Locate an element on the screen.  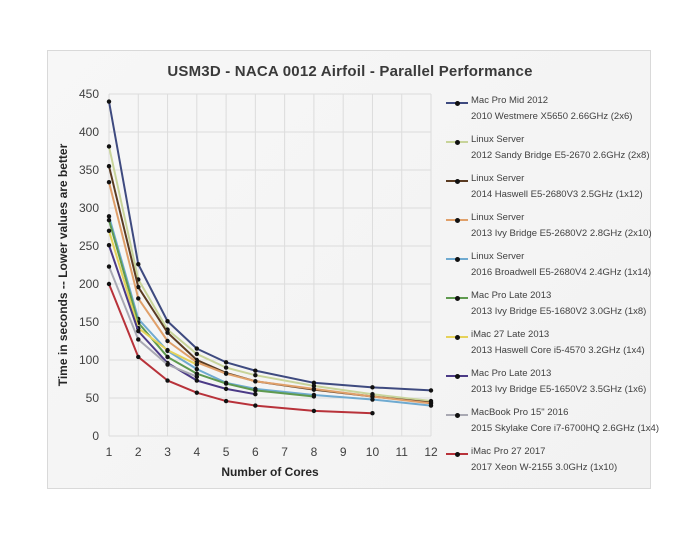
legend-name: Mac Pro Mid 2012 is located at coordinates (510, 100).